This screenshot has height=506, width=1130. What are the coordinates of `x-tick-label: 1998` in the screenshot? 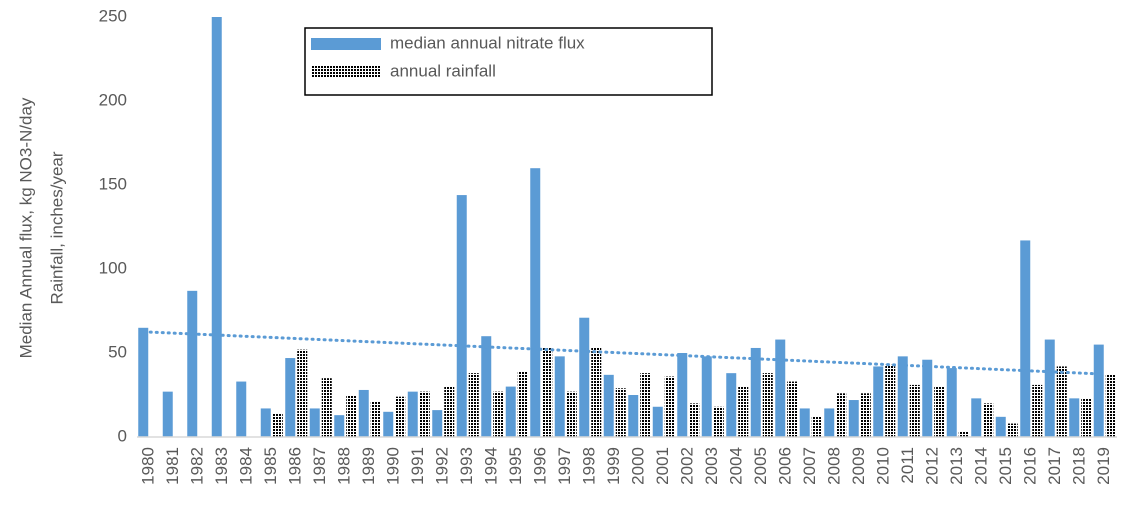 It's located at (589, 466).